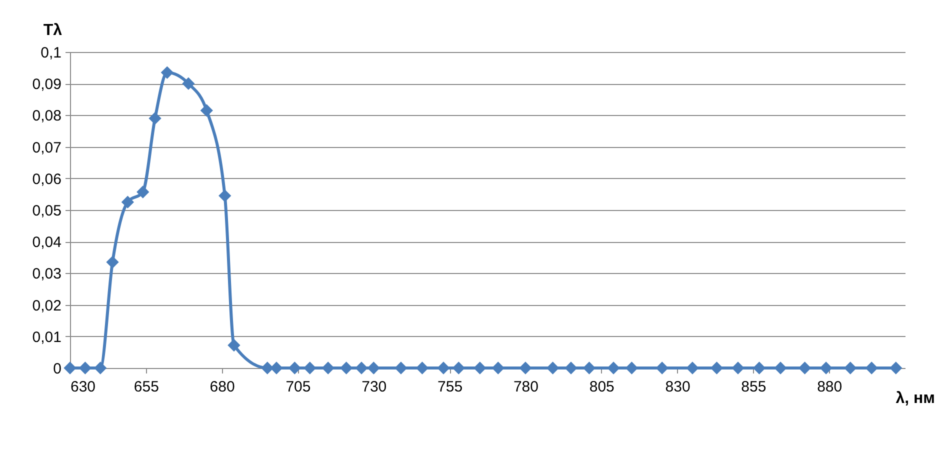  What do you see at coordinates (47, 305) in the screenshot?
I see `y-tick-label: 0,02` at bounding box center [47, 305].